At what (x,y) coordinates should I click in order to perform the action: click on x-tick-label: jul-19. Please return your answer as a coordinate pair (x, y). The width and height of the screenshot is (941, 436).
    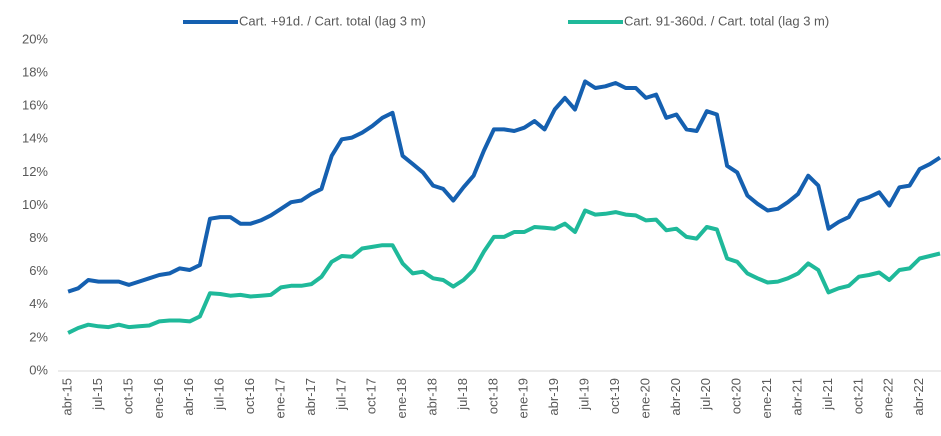
    Looking at the image, I should click on (584, 394).